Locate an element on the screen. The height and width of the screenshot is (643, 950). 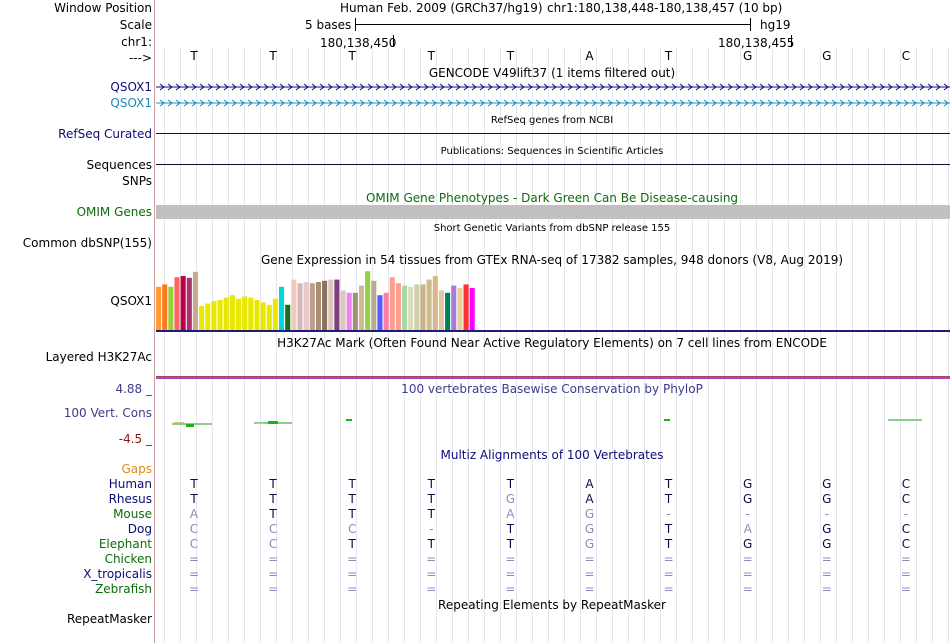
repeatmasker-track-title: Repeating Elements by RepeatMasker is located at coordinates (552, 605).